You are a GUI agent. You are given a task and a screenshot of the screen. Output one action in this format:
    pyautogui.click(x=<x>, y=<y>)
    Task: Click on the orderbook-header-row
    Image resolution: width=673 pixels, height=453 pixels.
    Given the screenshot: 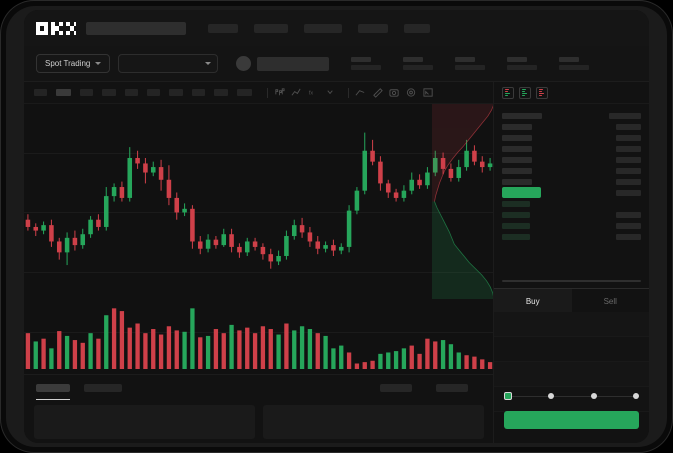 What is the action you would take?
    pyautogui.click(x=571, y=115)
    